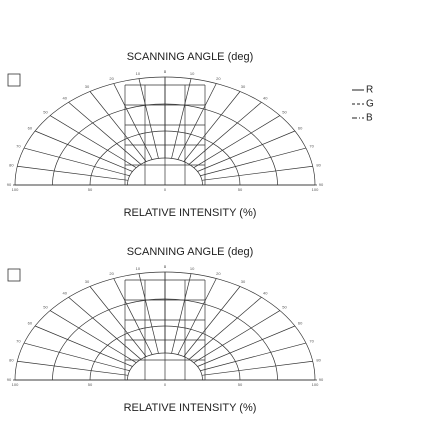 The height and width of the screenshot is (448, 421). Describe the element at coordinates (369, 118) in the screenshot. I see `legend-label: B` at that location.